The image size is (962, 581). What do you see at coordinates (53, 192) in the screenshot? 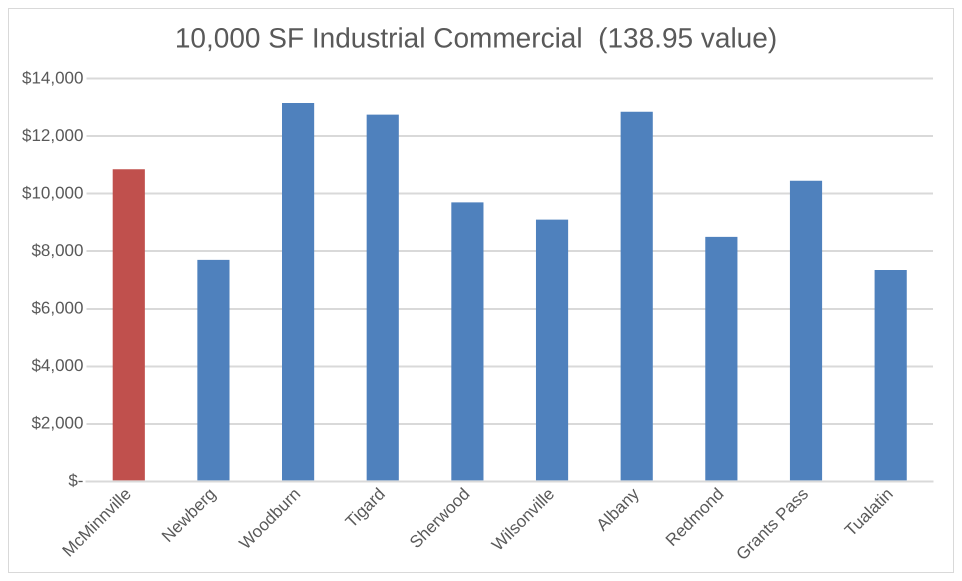
I see `y-tick-label: $10,000` at bounding box center [53, 192].